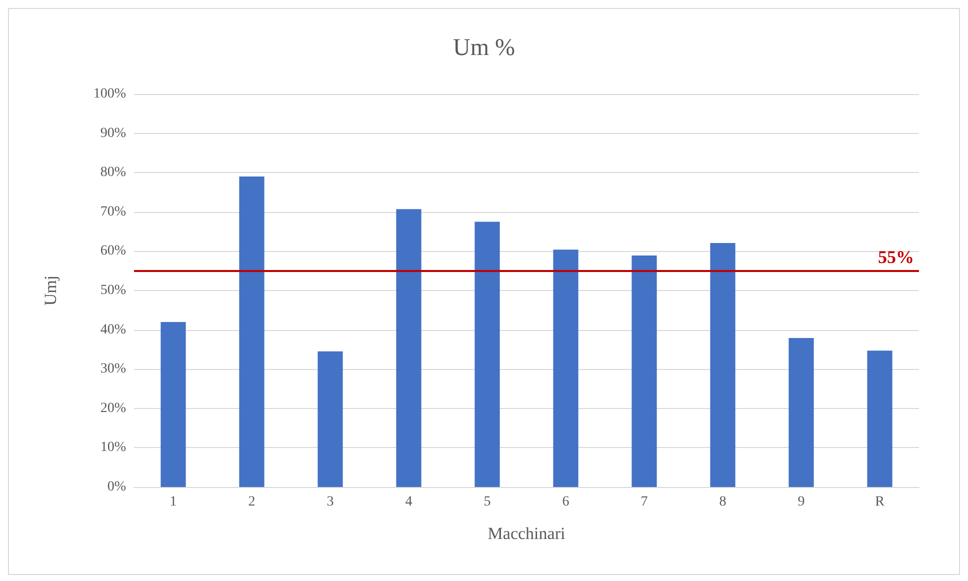 The width and height of the screenshot is (968, 581). I want to click on y-tick-label: 10%, so click(113, 448).